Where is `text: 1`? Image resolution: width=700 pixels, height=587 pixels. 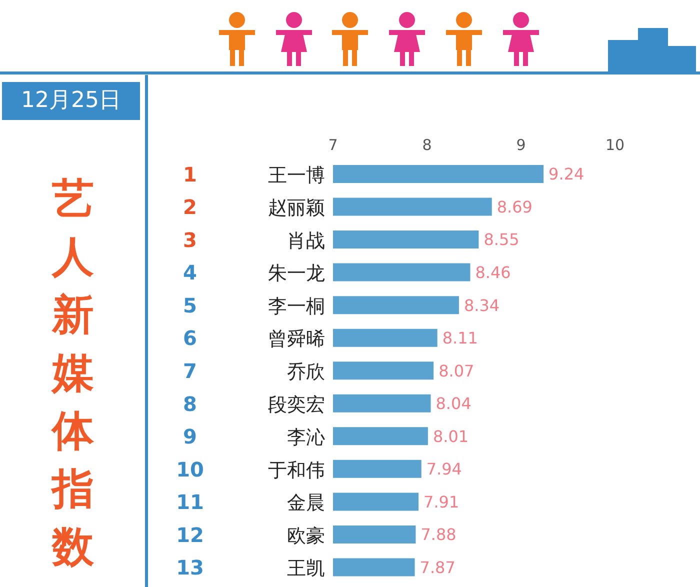 text: 1 is located at coordinates (190, 174).